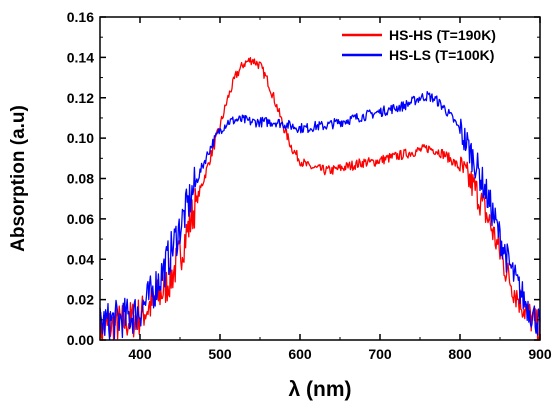 Image resolution: width=554 pixels, height=407 pixels. I want to click on x-tick-label: 900, so click(540, 354).